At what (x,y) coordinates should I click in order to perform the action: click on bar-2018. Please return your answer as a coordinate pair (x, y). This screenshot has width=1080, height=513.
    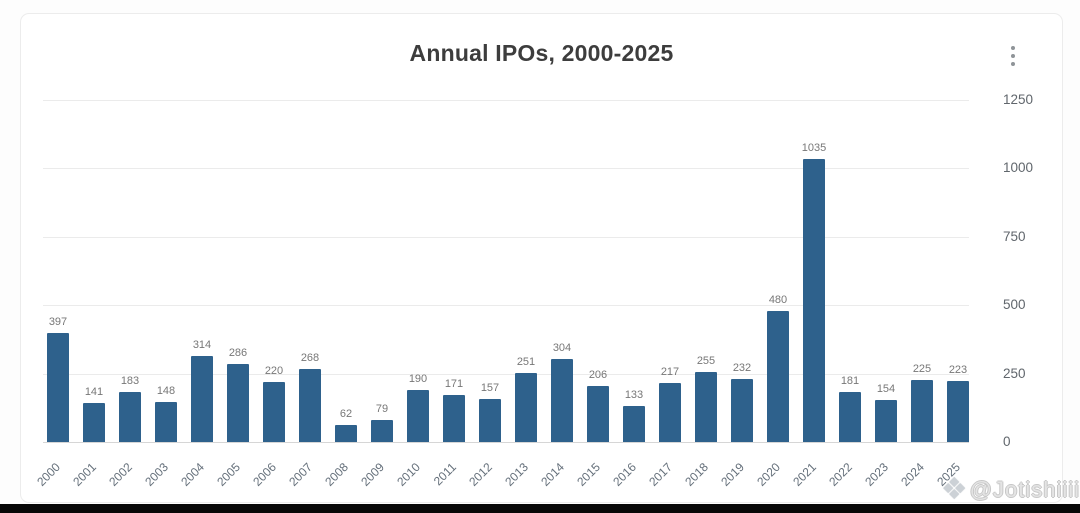
    Looking at the image, I should click on (706, 407).